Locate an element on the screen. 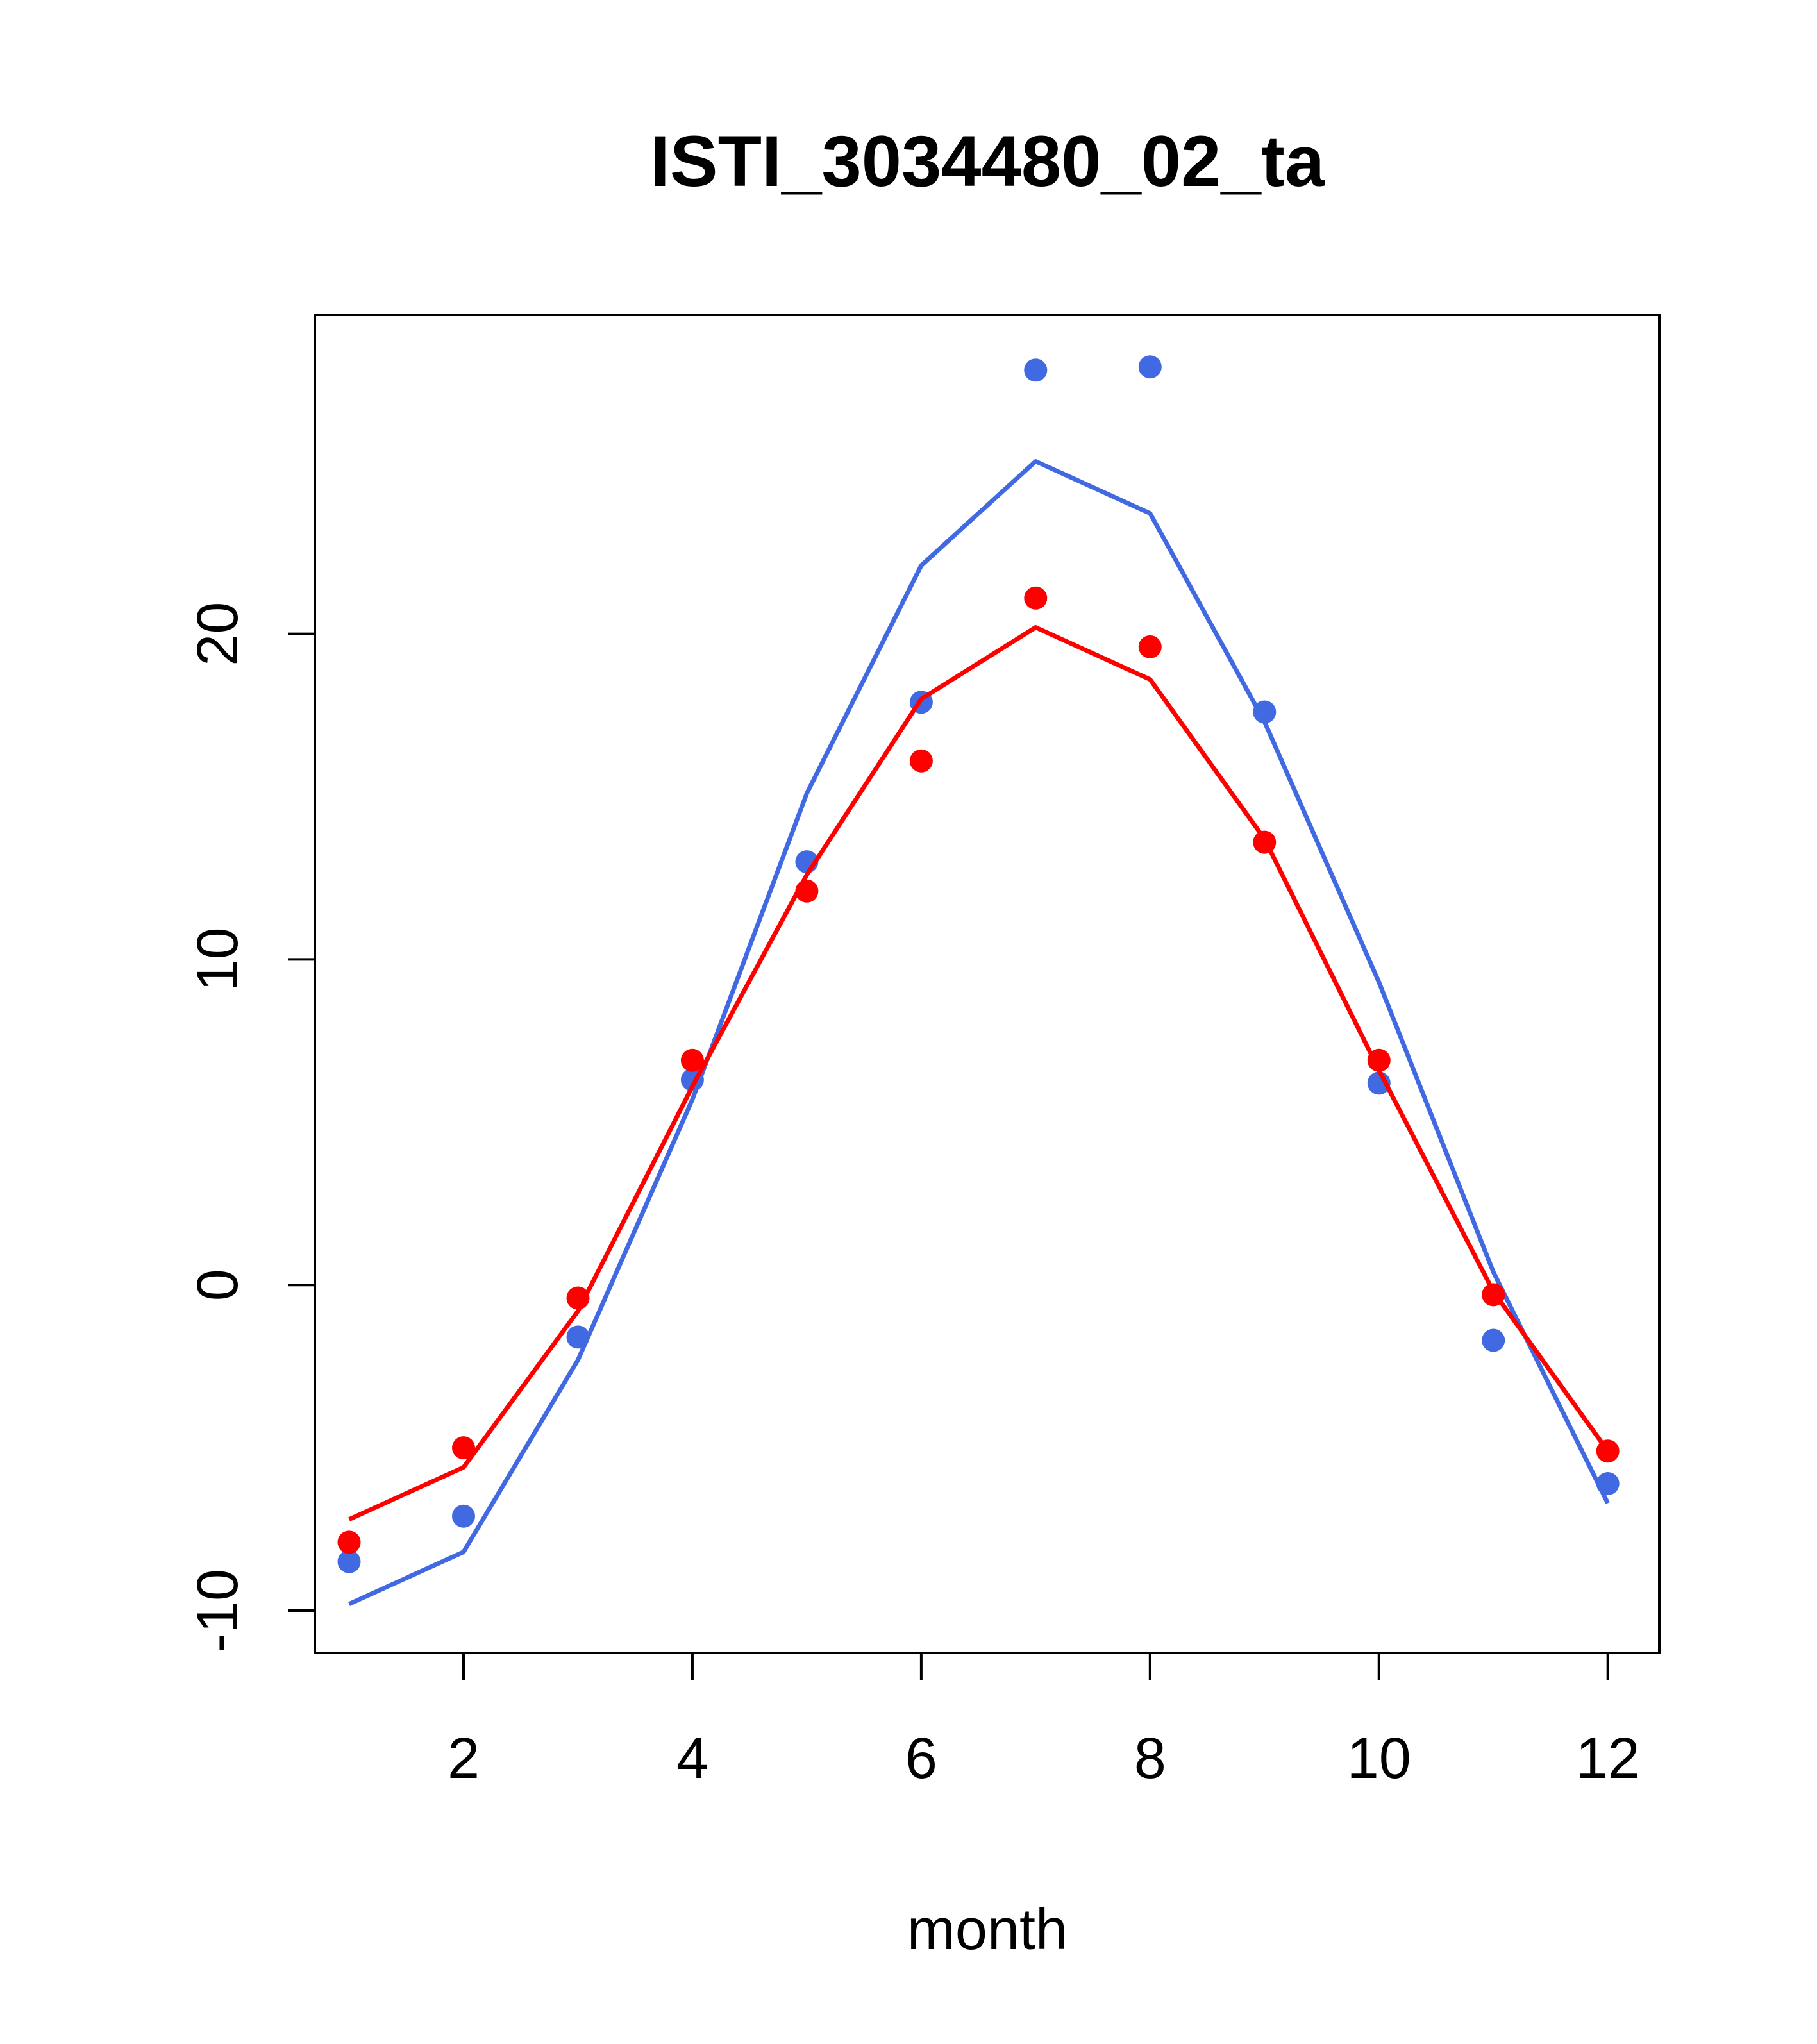 The width and height of the screenshot is (1817, 2044). x-tick-label: 2 is located at coordinates (464, 1759).